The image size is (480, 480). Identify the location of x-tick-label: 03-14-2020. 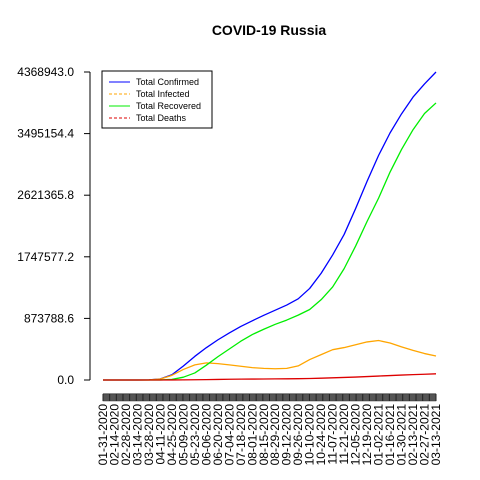
(137, 435).